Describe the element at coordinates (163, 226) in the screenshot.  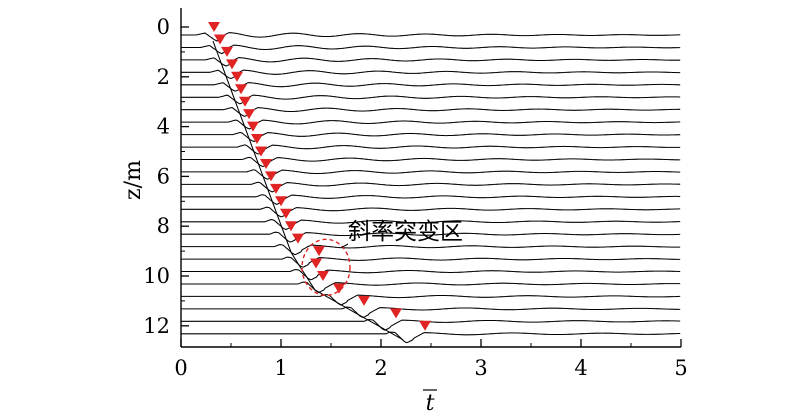
I see `y-tick-label: 8` at that location.